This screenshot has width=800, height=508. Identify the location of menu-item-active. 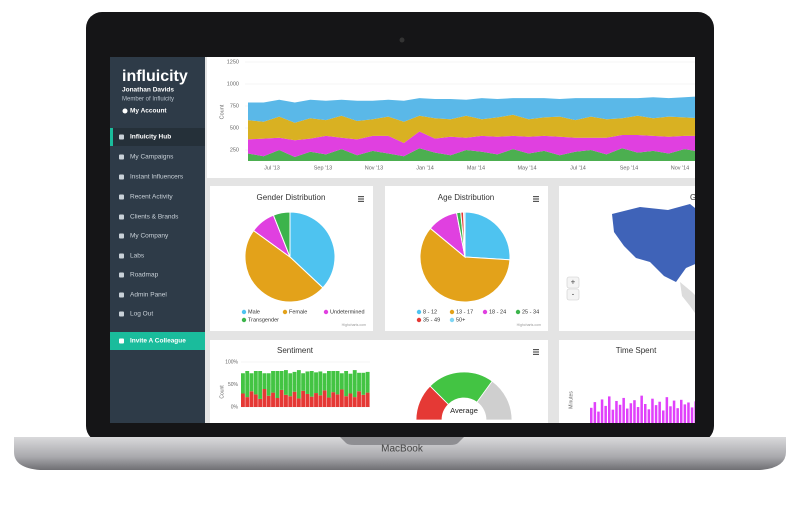
(157, 137).